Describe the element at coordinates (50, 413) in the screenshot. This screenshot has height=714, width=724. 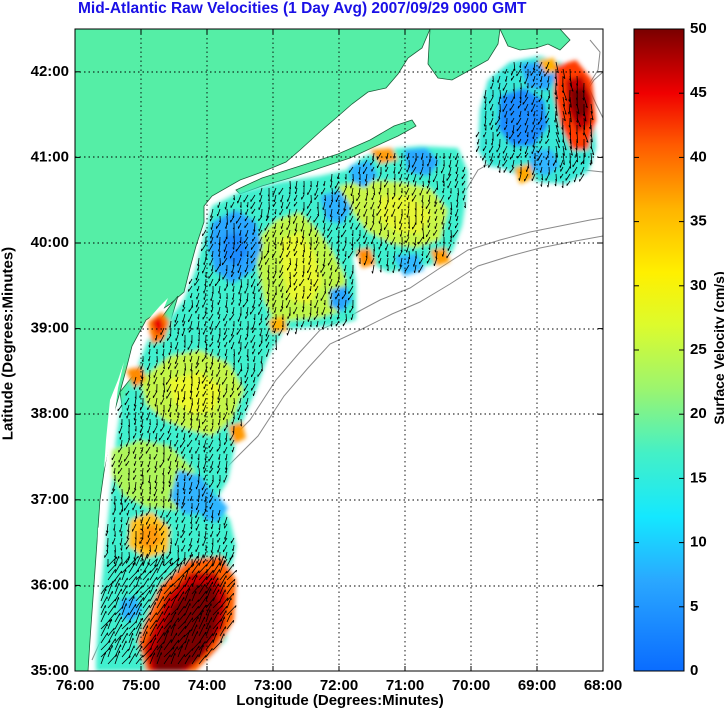
I see `y-tick-label: 38:00` at that location.